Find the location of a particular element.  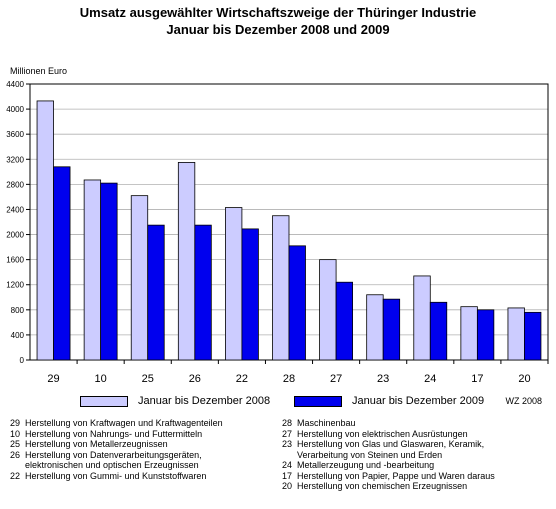

x-tick-label: 29 is located at coordinates (53, 379).